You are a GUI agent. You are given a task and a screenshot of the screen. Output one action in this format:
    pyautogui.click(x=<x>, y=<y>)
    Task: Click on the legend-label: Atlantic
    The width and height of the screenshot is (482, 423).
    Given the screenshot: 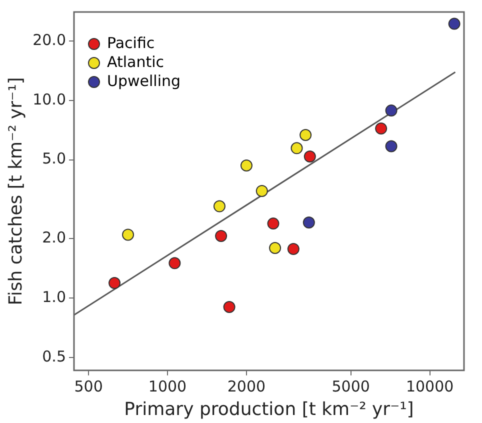 What is the action you would take?
    pyautogui.click(x=135, y=62)
    